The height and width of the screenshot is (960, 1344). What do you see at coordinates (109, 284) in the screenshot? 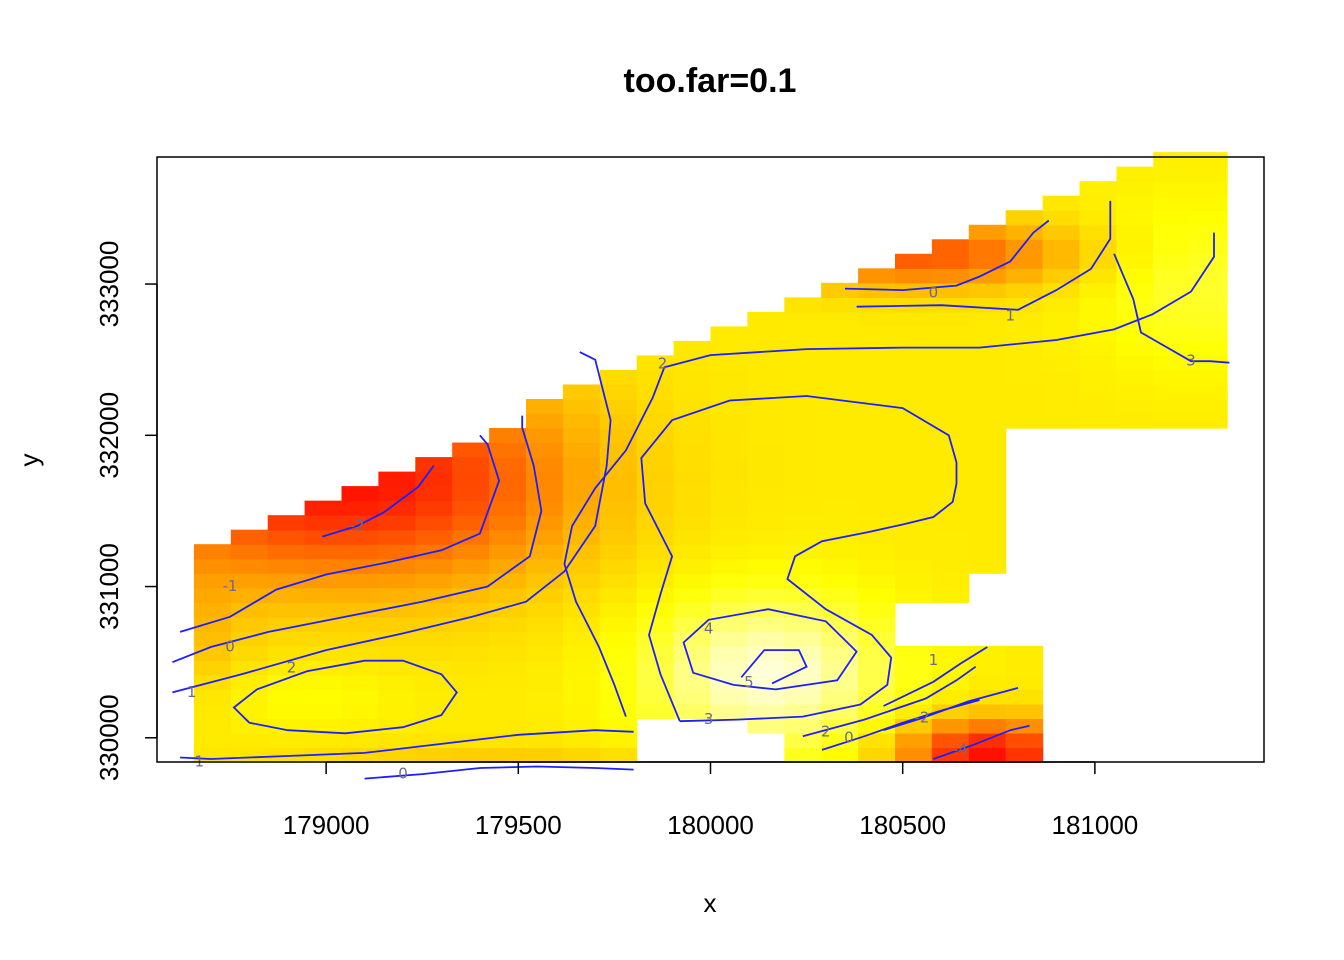
I see `y-tick-label: 333000` at bounding box center [109, 284].